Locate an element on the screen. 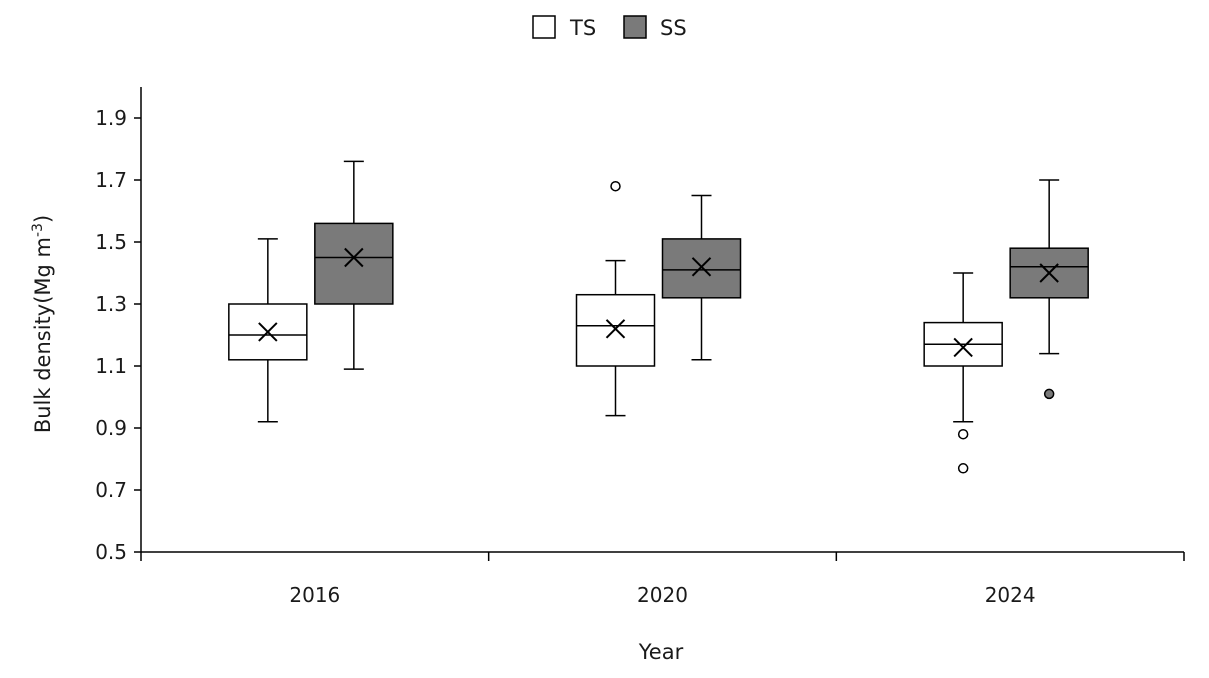 Image resolution: width=1209 pixels, height=678 pixels. x-axis-title: Year is located at coordinates (661, 652).